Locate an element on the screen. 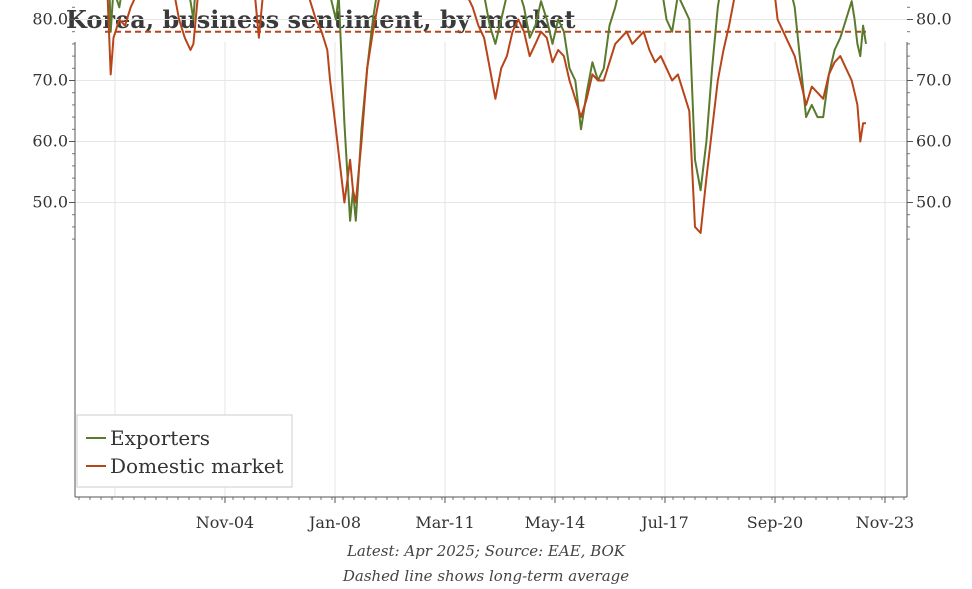 Image resolution: width=972 pixels, height=589 pixels. legend-label: Exporters is located at coordinates (160, 438).